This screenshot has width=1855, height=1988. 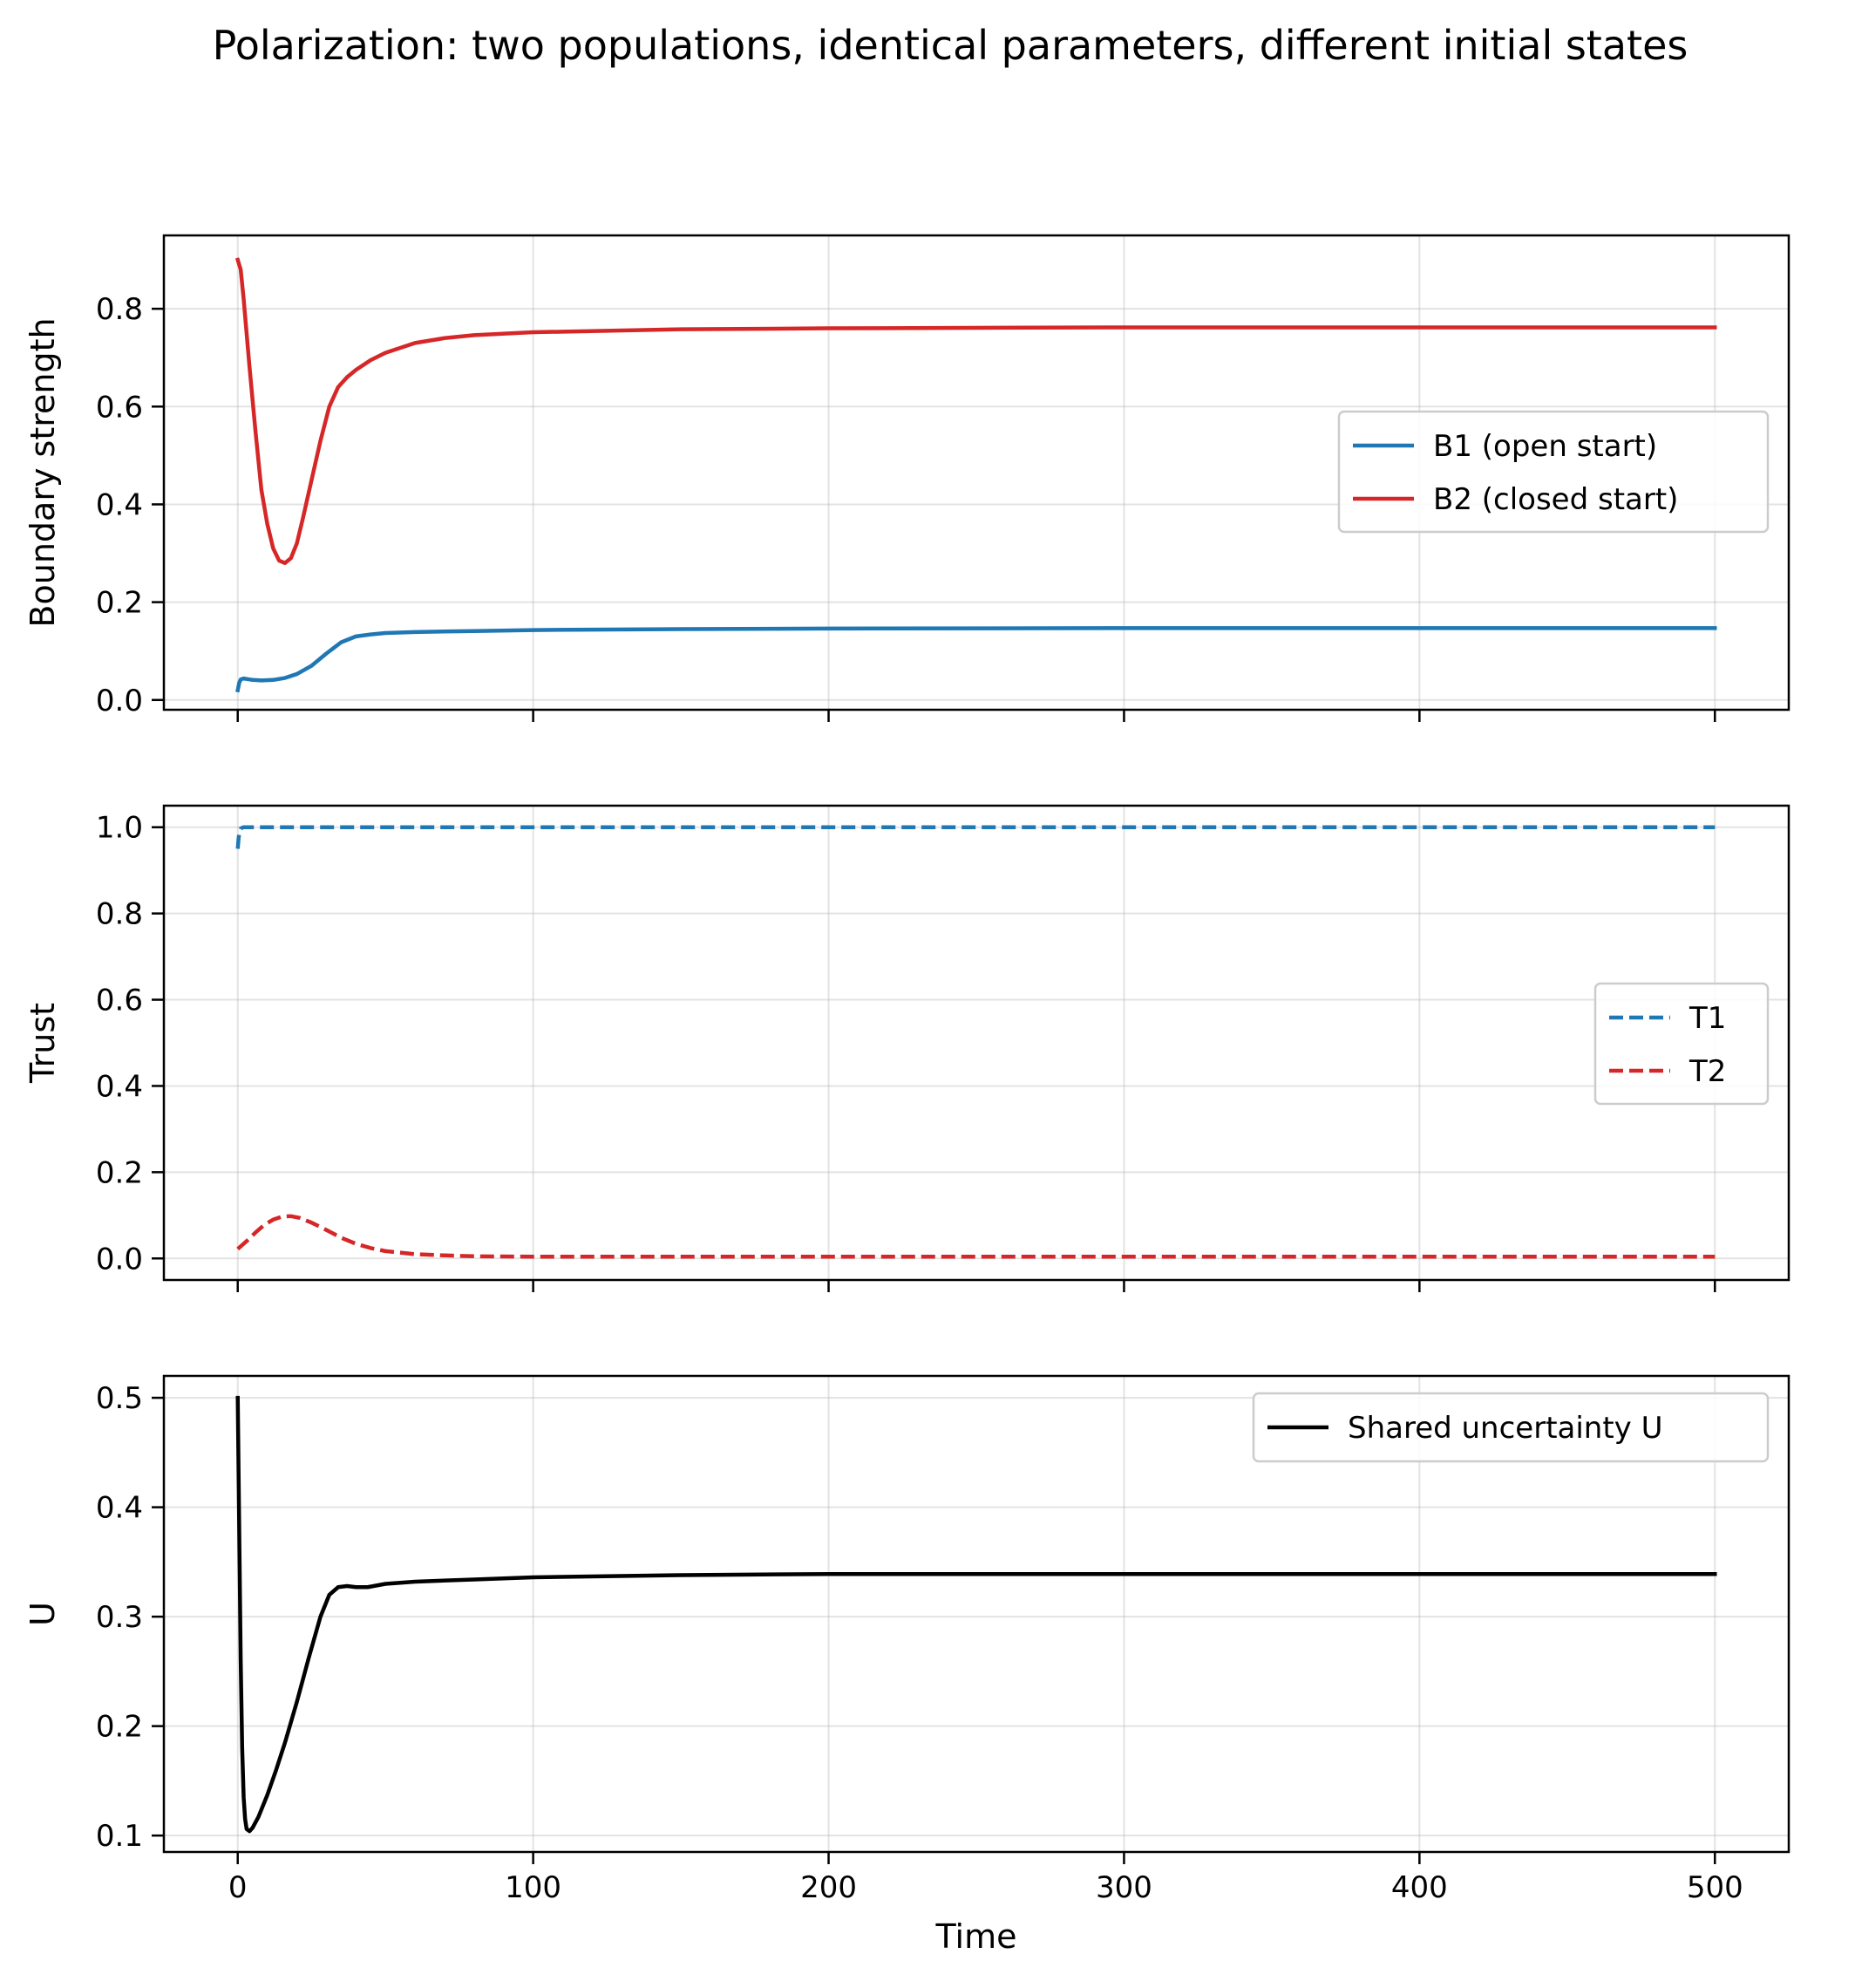 What do you see at coordinates (533, 1887) in the screenshot?
I see `x-tick-label: 100` at bounding box center [533, 1887].